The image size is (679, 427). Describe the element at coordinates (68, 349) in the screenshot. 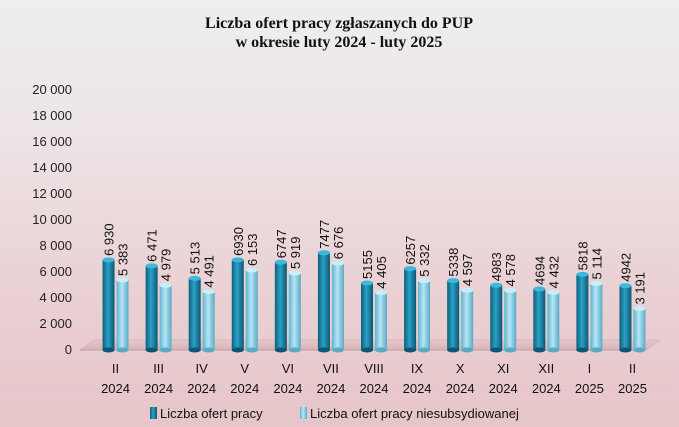

I see `y-tick-label: 0` at that location.